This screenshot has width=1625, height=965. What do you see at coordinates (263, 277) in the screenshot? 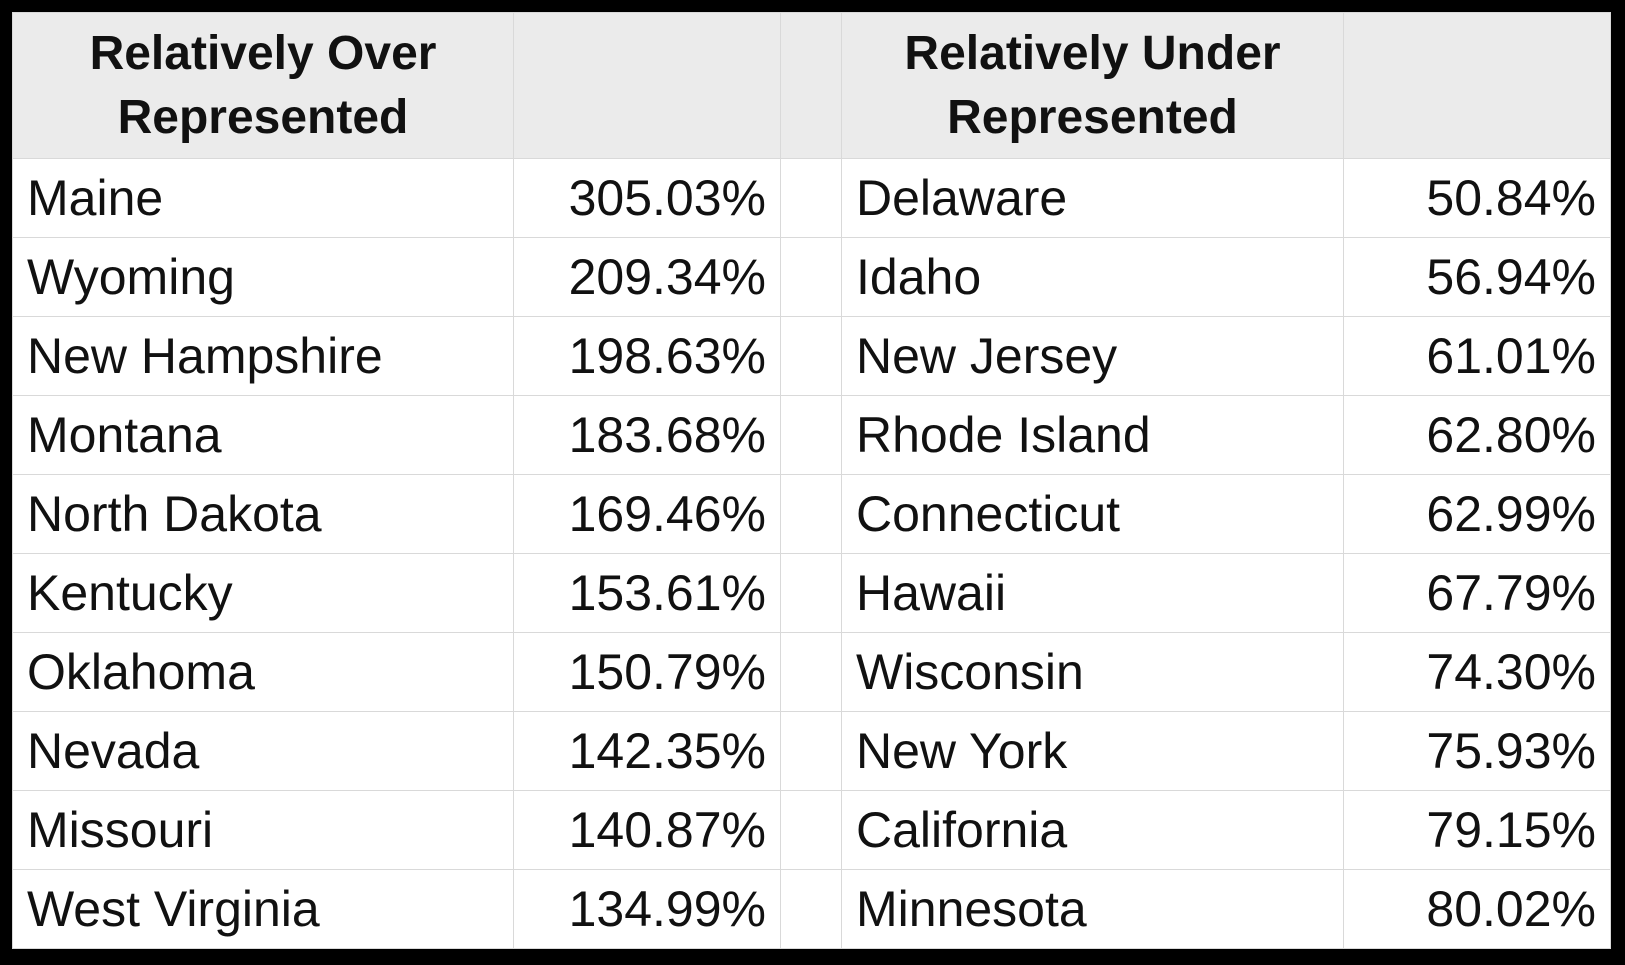
I see `state-cell: Wyoming` at bounding box center [263, 277].